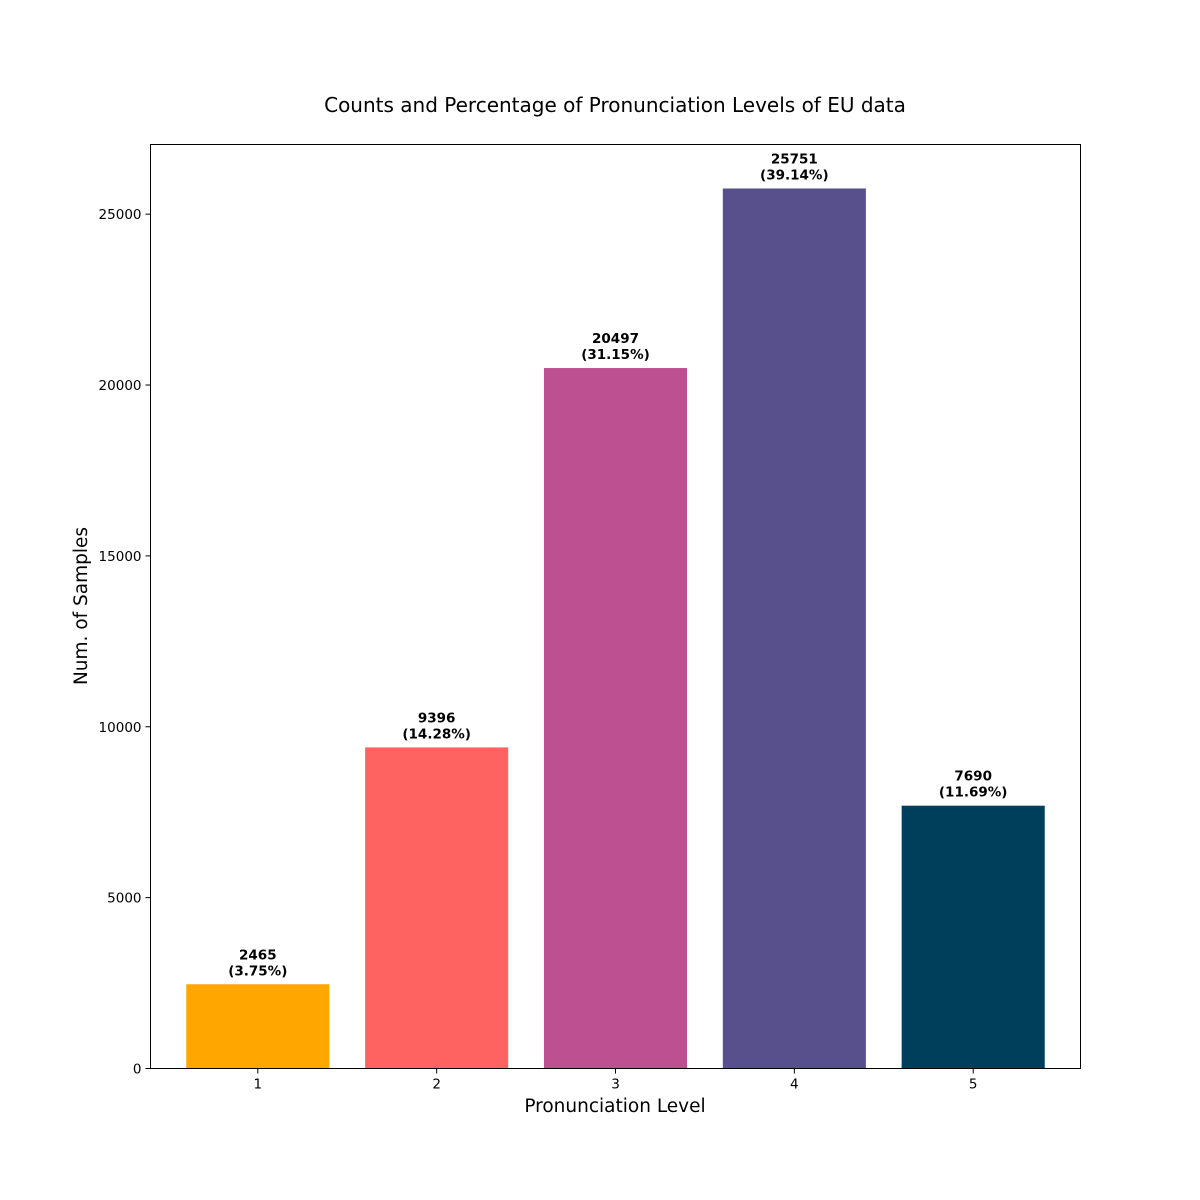 The width and height of the screenshot is (1200, 1200). I want to click on y-tick-label: 10000, so click(120, 728).